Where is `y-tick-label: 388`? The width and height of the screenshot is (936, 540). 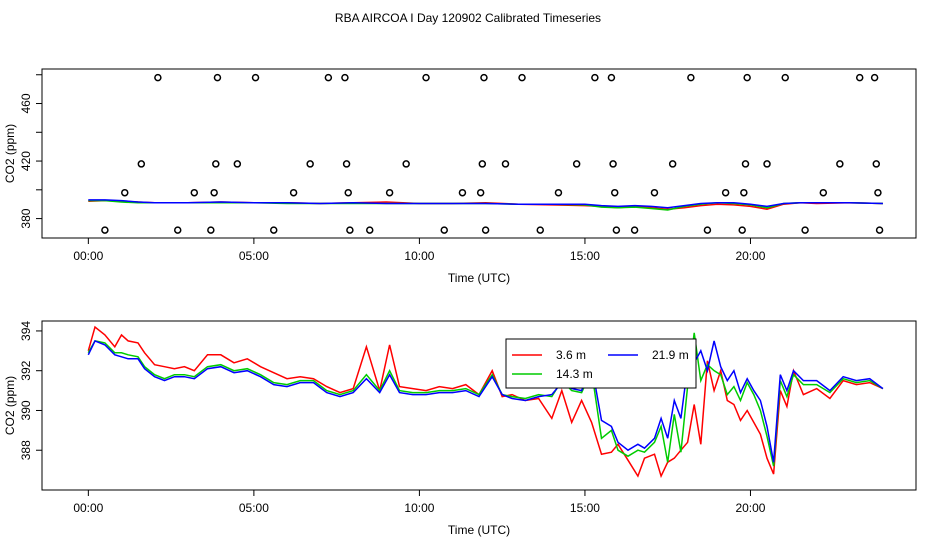
y-tick-label: 388 is located at coordinates (26, 450).